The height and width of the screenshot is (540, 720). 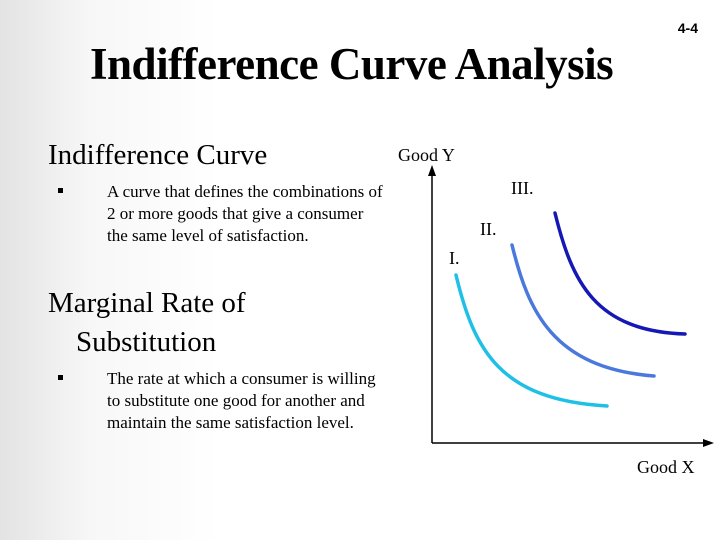 What do you see at coordinates (426, 155) in the screenshot?
I see `y-axis-label: Good Y` at bounding box center [426, 155].